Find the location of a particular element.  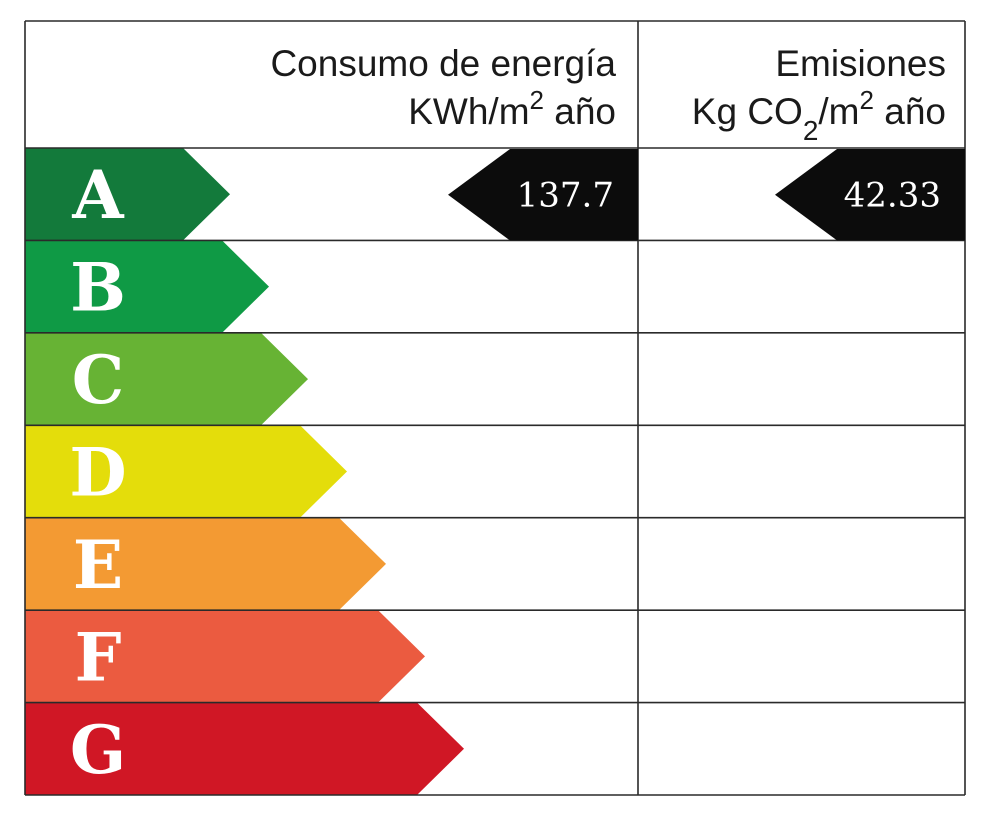

class-letter-e: E is located at coordinates (98, 565).